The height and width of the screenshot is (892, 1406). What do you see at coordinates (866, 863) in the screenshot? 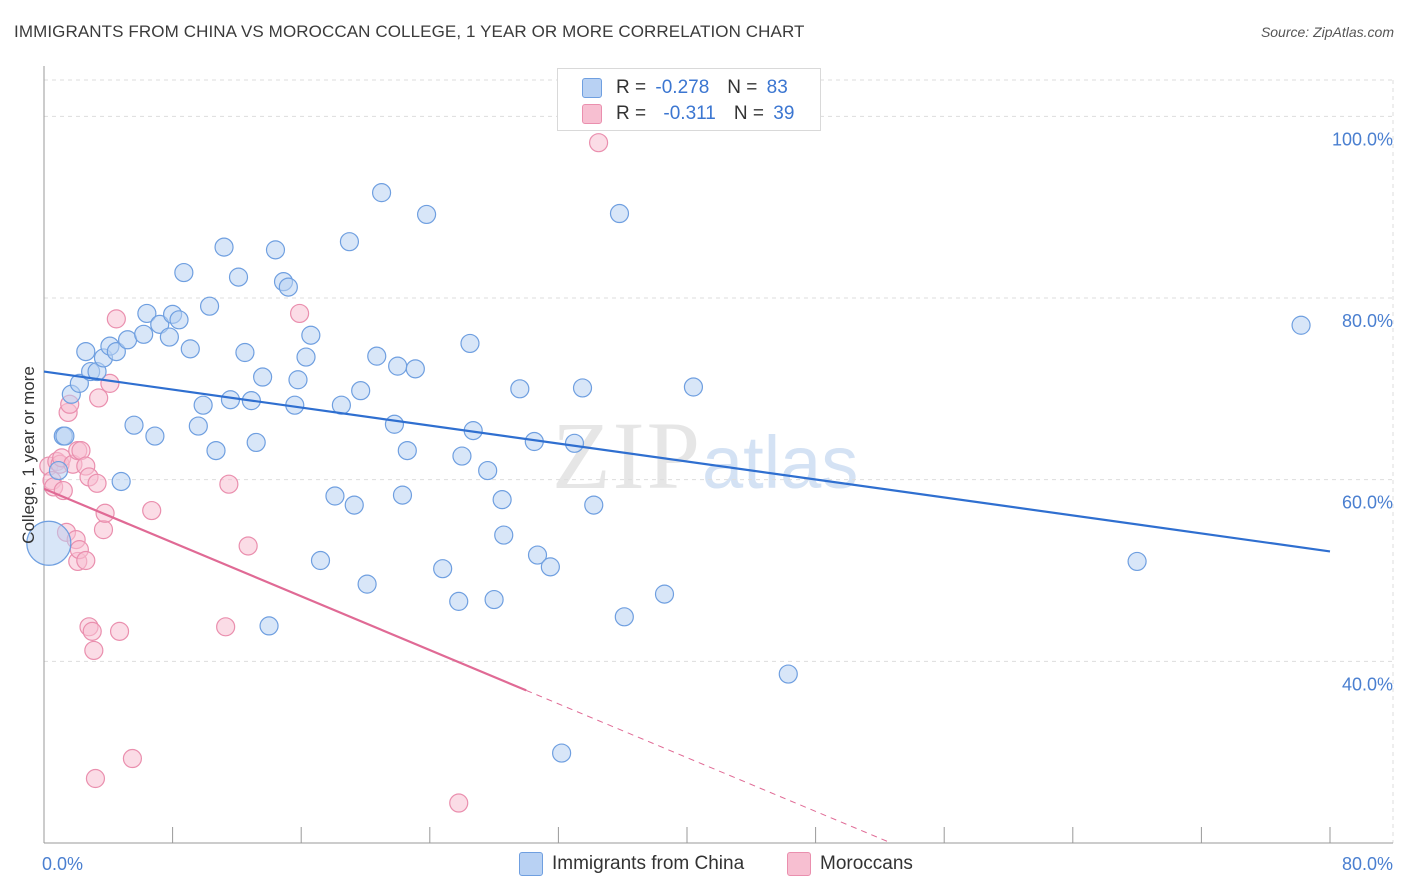
I see `bottom-legend-label-moroccans: Moroccans` at bounding box center [866, 863].